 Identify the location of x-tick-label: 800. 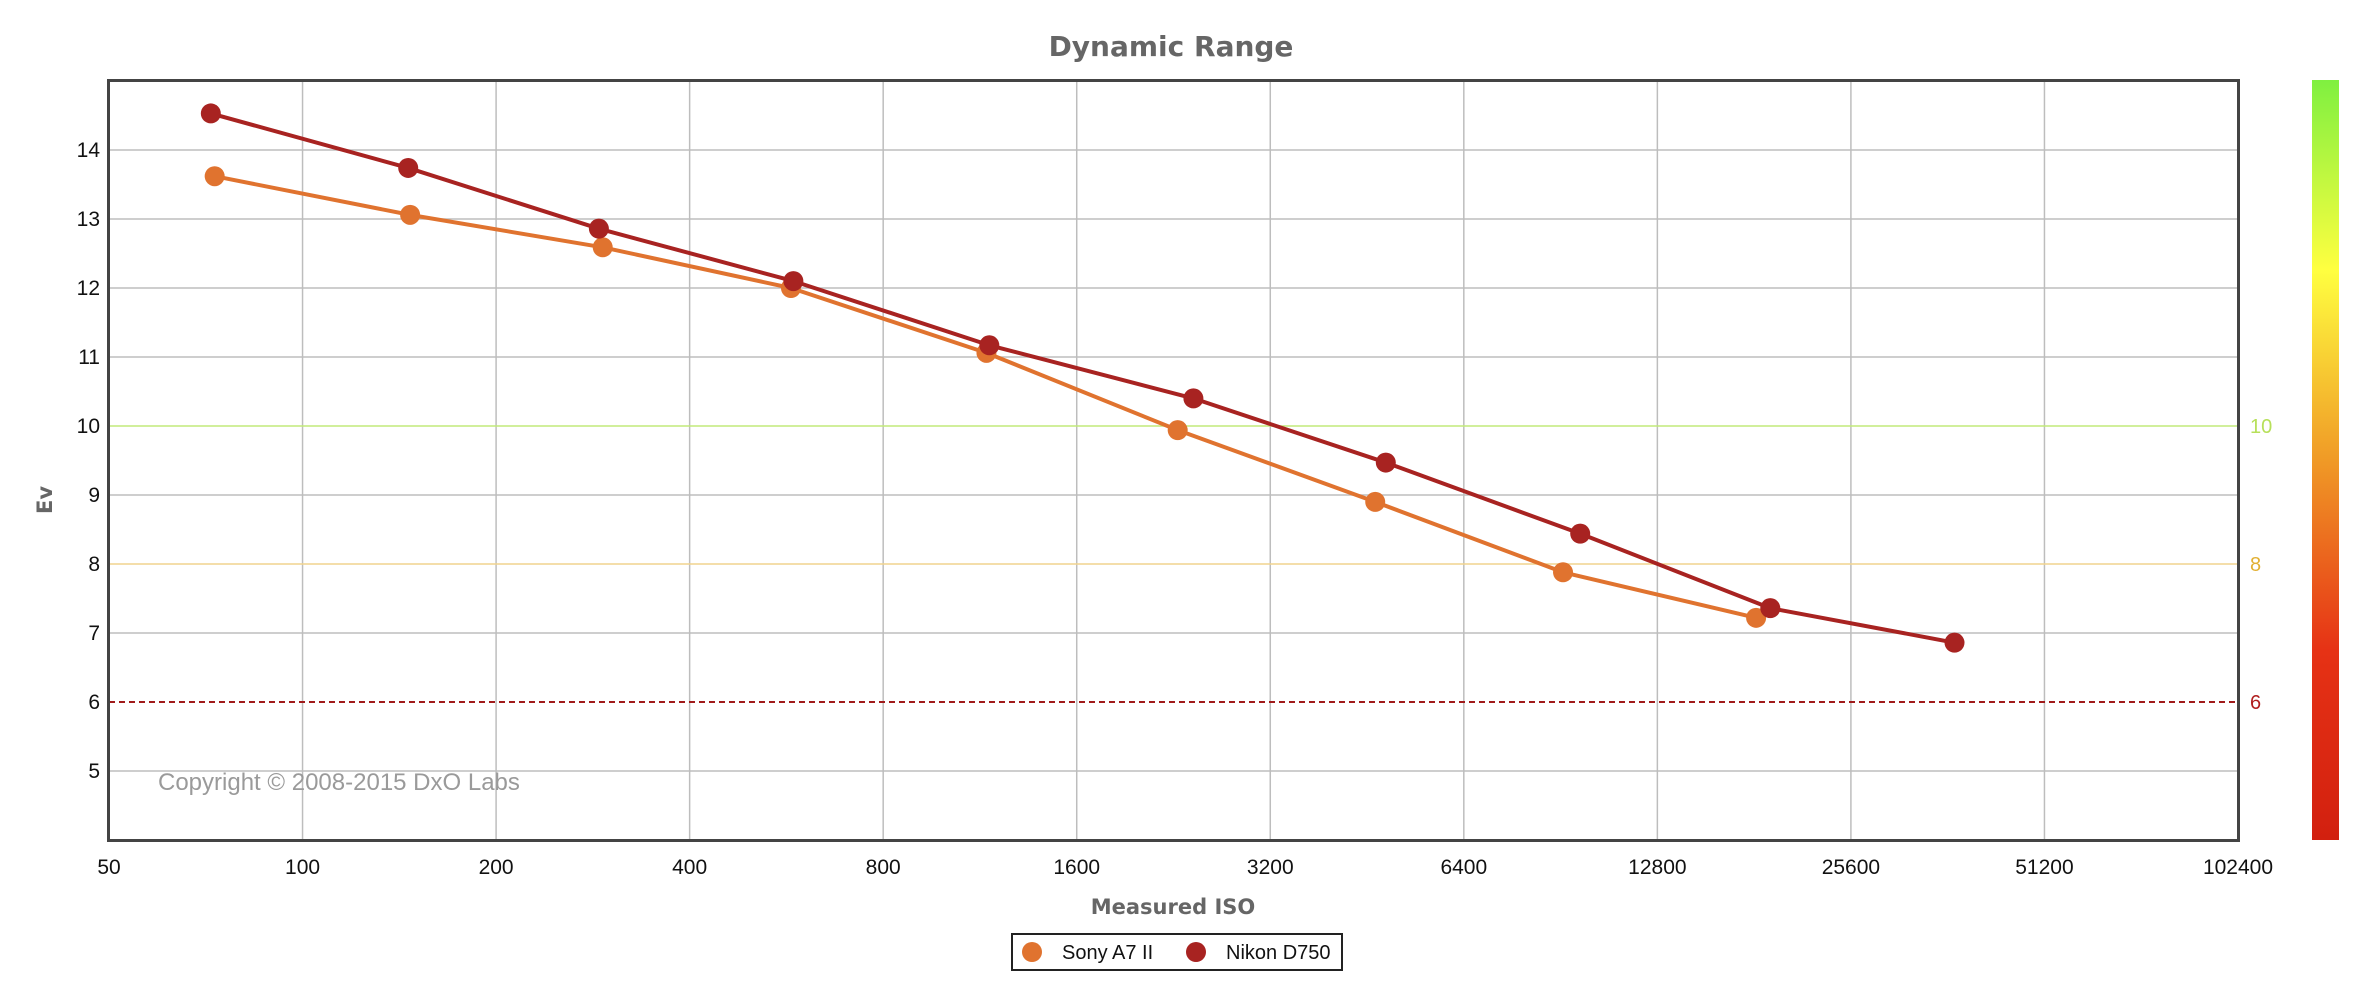
(883, 867).